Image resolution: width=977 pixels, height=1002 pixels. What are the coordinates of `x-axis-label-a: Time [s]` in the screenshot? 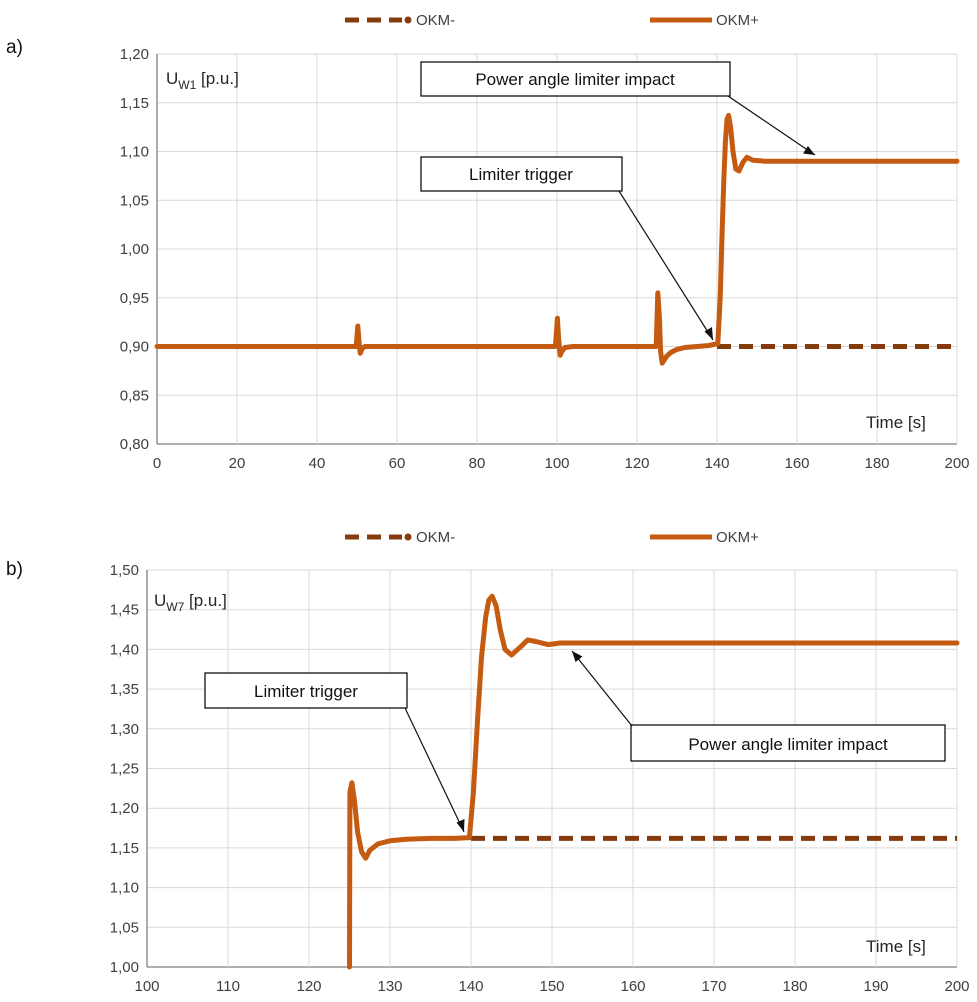 It's located at (896, 422).